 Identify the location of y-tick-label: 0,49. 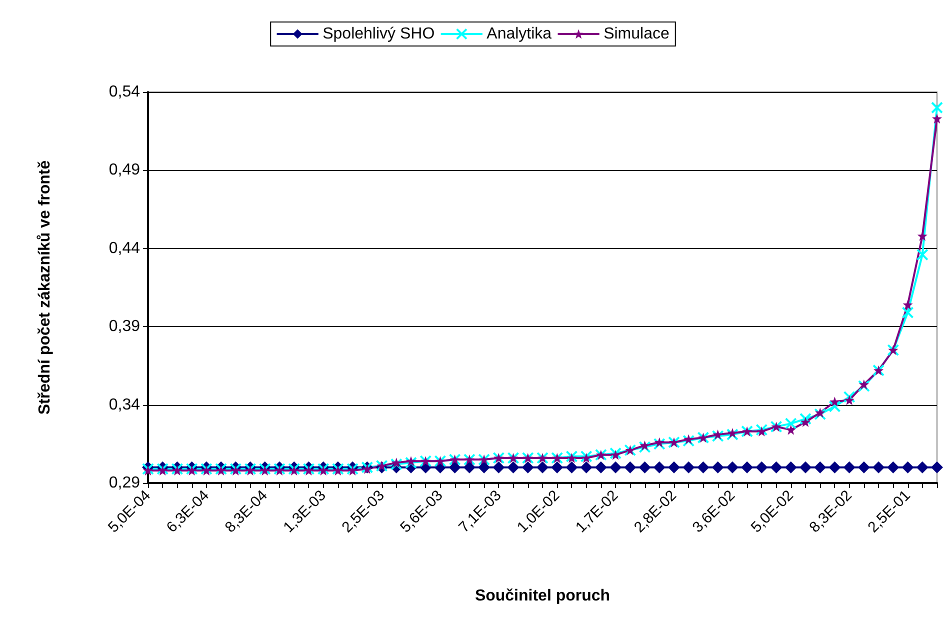
(124, 170).